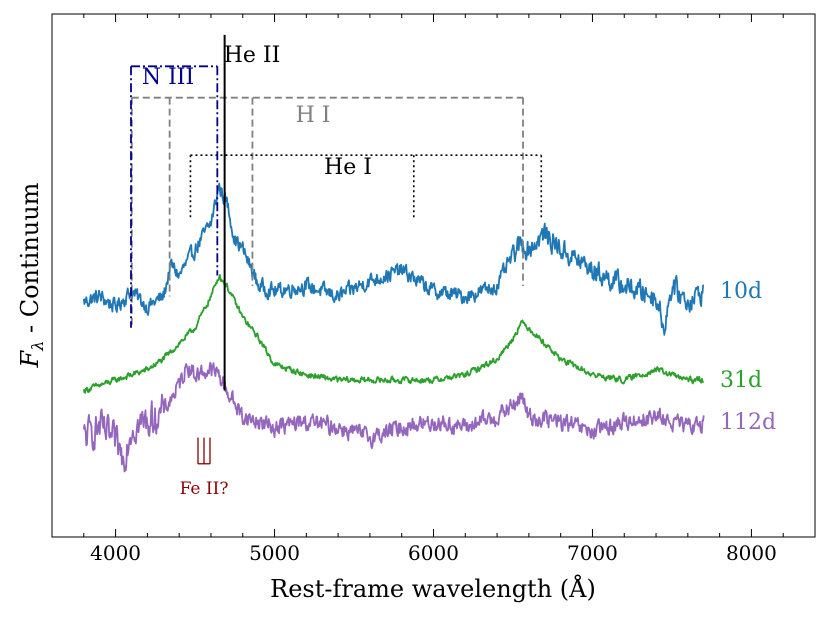 This screenshot has height=623, width=830. I want to click on he-ii-label: He II, so click(252, 55).